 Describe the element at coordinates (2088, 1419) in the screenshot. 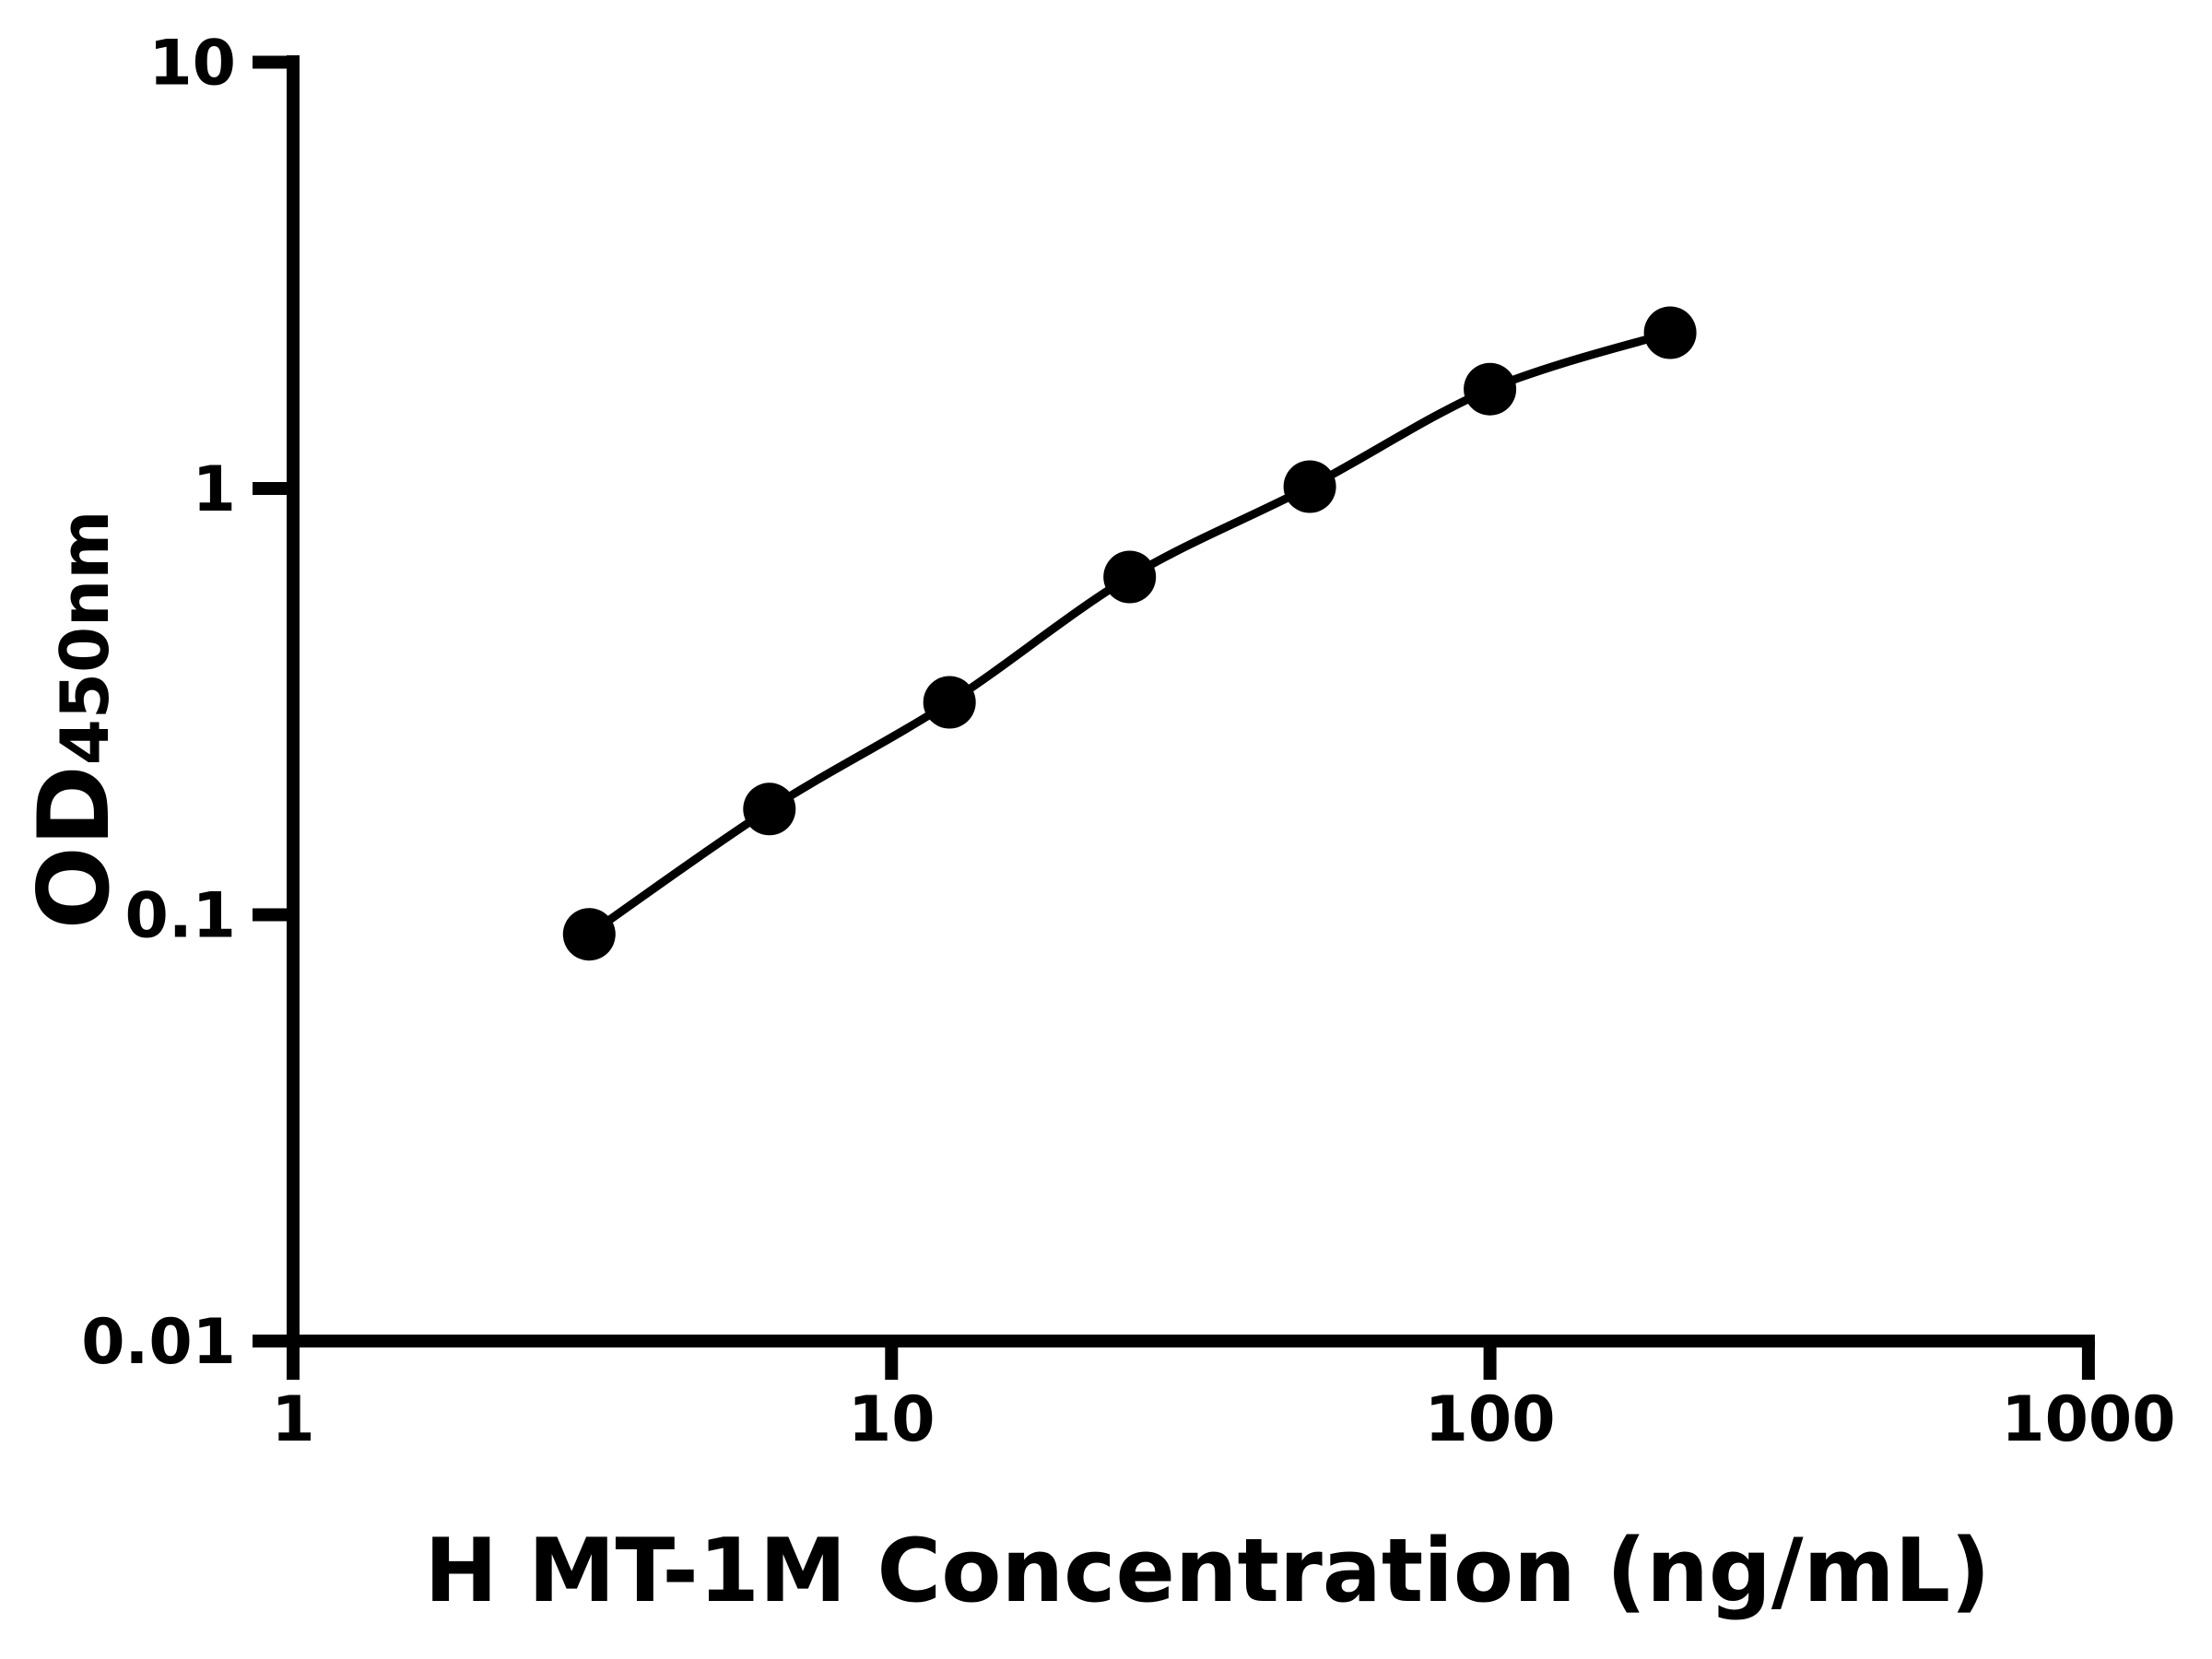

I see `x-tick-label: 1000` at that location.